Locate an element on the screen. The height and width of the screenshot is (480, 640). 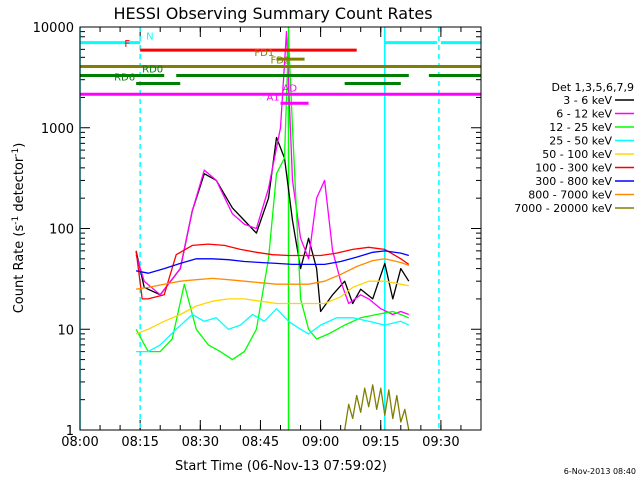
y-tick-label: 1000 is located at coordinates (57, 129).